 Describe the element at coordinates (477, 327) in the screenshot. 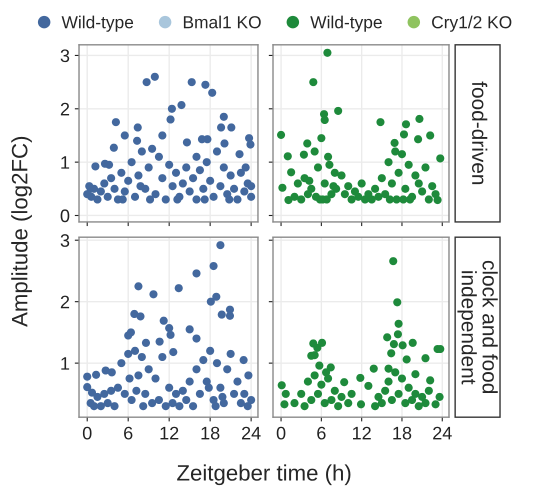

I see `text: clock and food independent` at that location.